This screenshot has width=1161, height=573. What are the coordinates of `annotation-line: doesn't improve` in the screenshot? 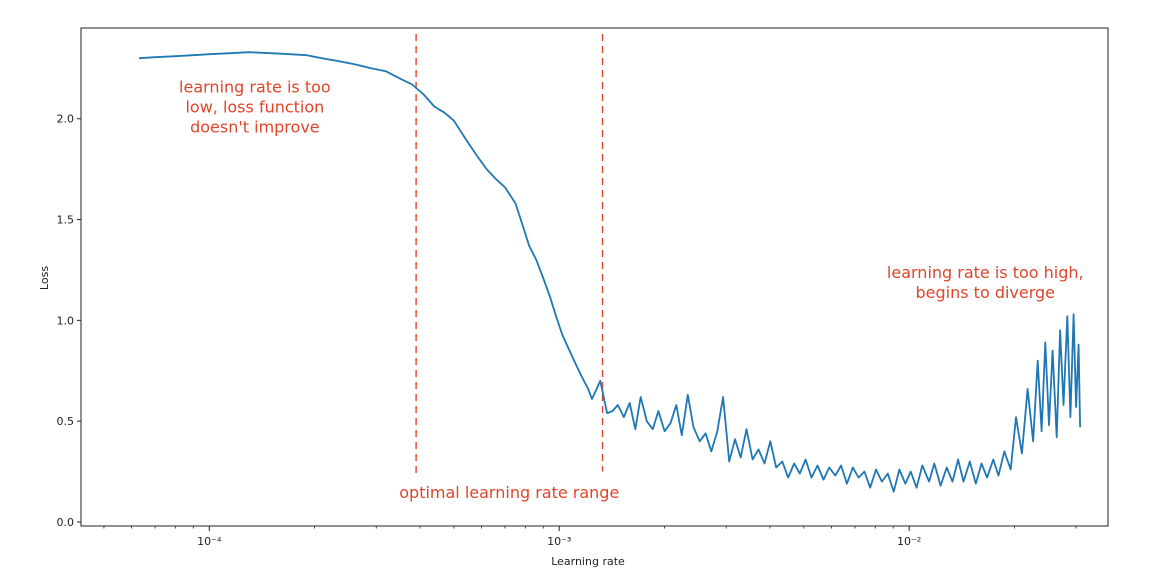 It's located at (255, 127).